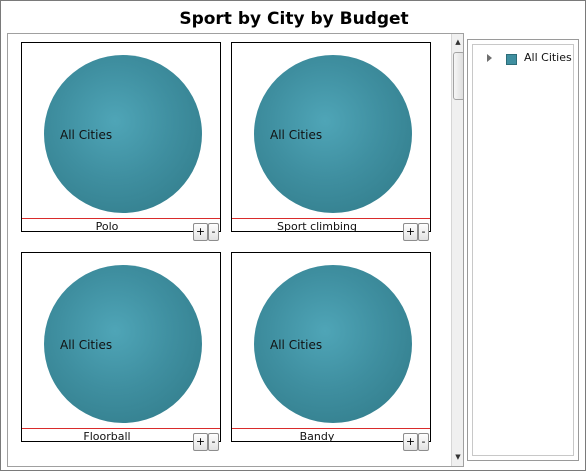 The image size is (586, 471). I want to click on pie-tile: All Cities Bandy + -, so click(331, 351).